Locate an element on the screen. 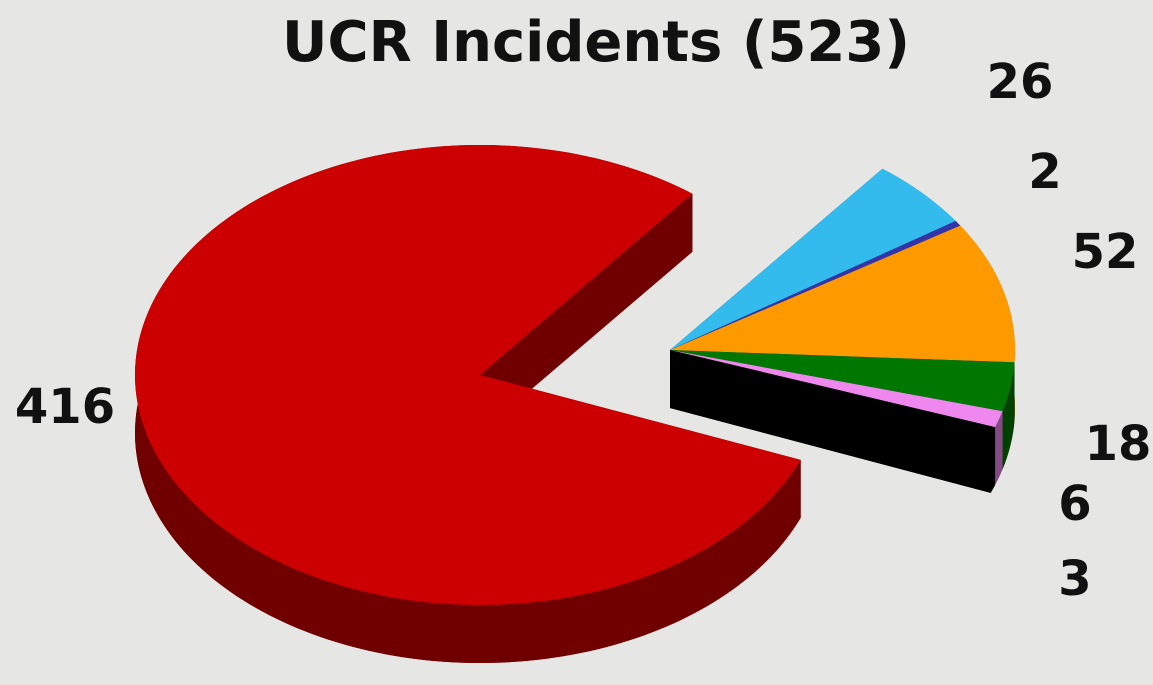 Image resolution: width=1153 pixels, height=685 pixels. data-label: 6 is located at coordinates (1074, 504).